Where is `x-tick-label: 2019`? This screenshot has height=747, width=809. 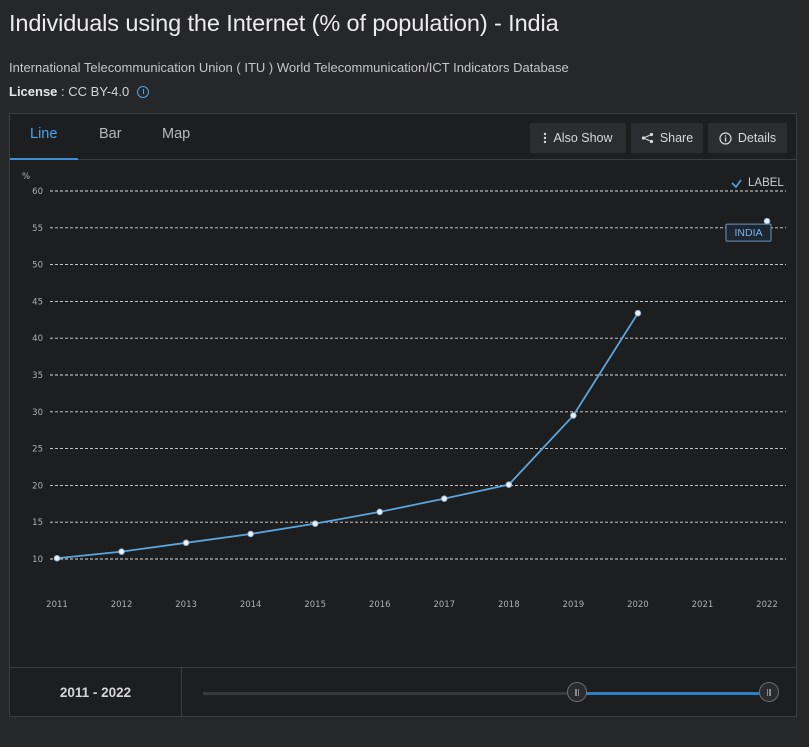
x-tick-label: 2019 is located at coordinates (574, 605).